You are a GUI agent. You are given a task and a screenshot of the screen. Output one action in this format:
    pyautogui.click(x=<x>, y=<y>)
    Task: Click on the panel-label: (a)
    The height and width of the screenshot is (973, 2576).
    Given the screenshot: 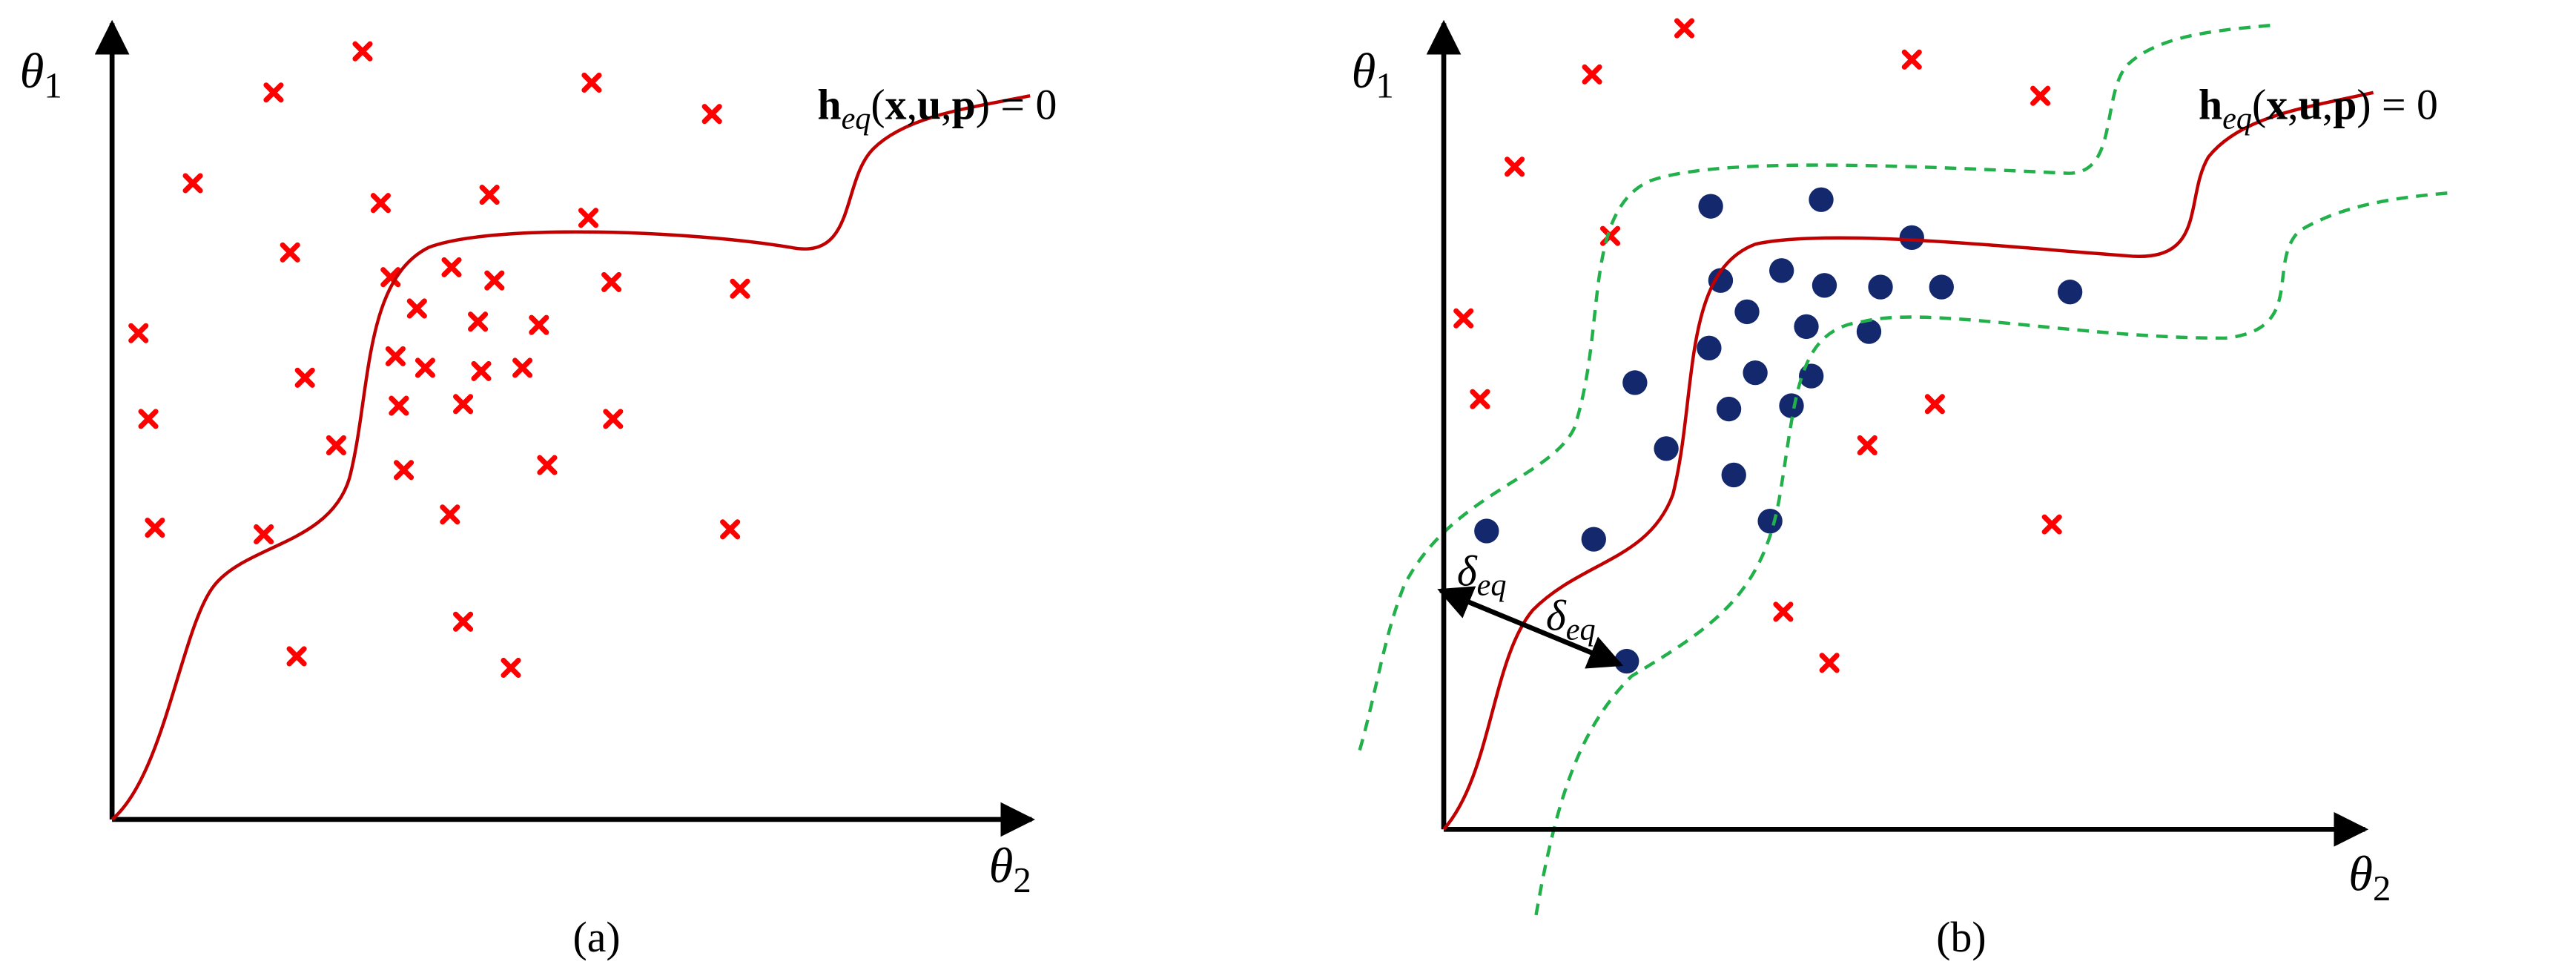 What is the action you would take?
    pyautogui.click(x=597, y=937)
    